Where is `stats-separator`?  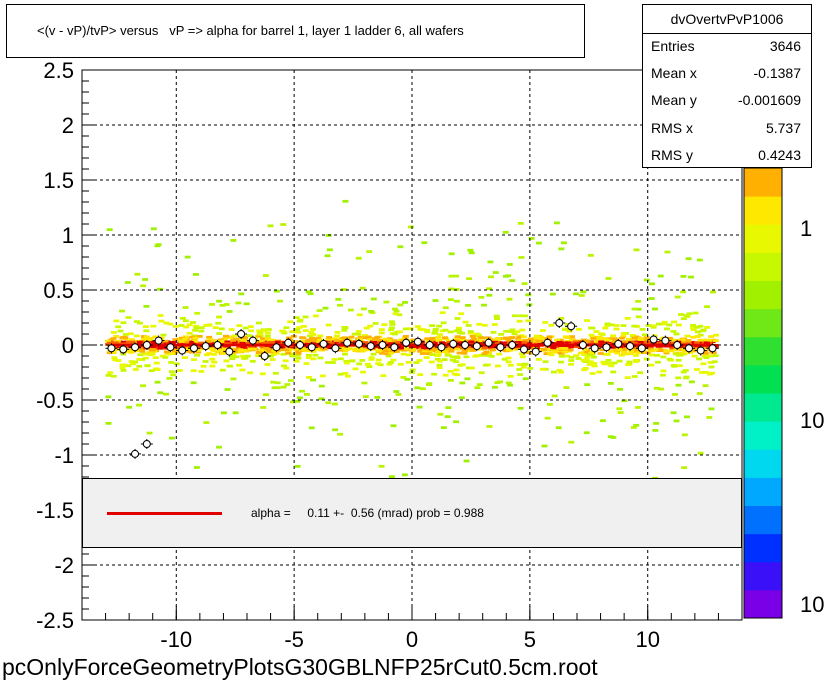 stats-separator is located at coordinates (727, 33).